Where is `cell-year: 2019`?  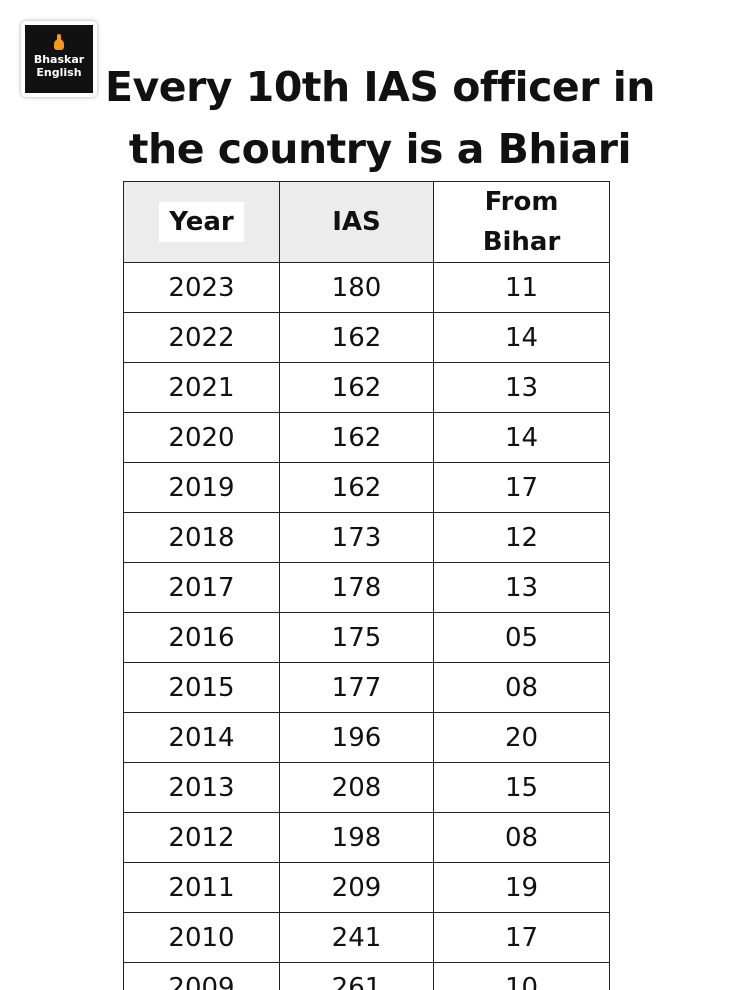 cell-year: 2019 is located at coordinates (201, 487).